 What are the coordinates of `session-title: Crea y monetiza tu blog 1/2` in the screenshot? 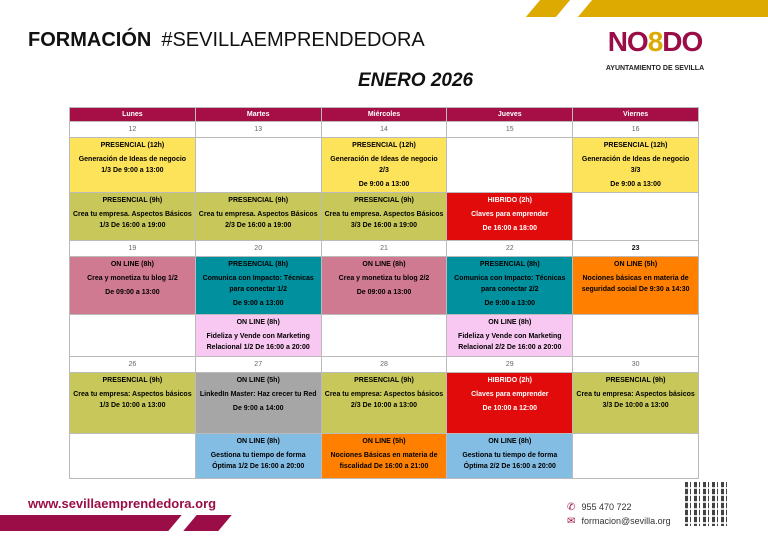 It's located at (132, 278).